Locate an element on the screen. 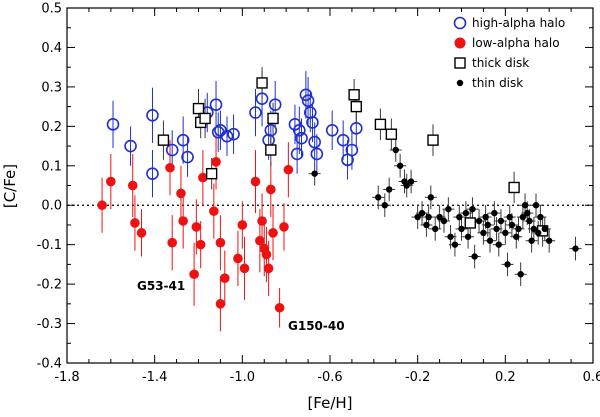 The image size is (600, 417). annotation-layer: G53-41 G150-40 is located at coordinates (241, 306).